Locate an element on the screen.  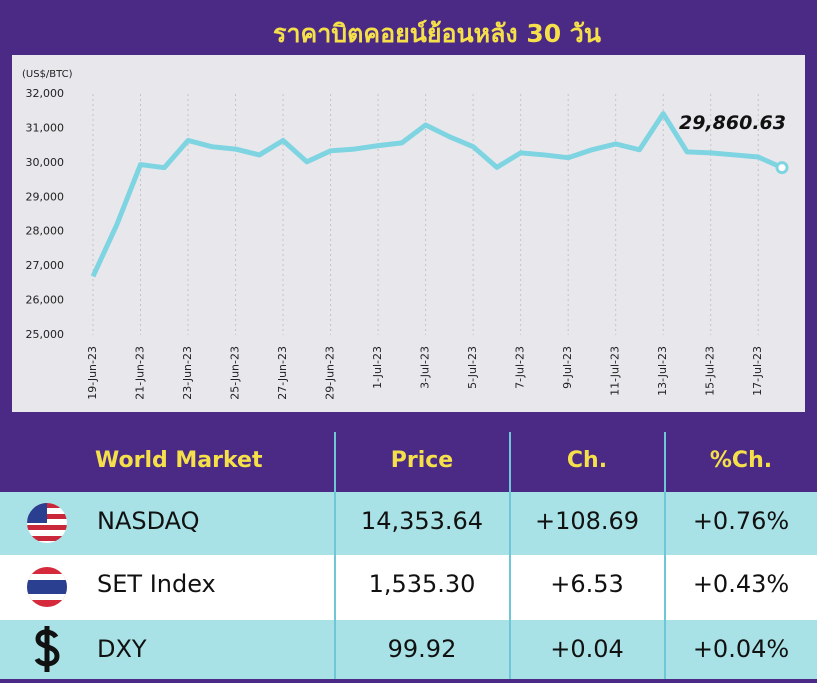
header-cell: Ch. is located at coordinates (587, 460).